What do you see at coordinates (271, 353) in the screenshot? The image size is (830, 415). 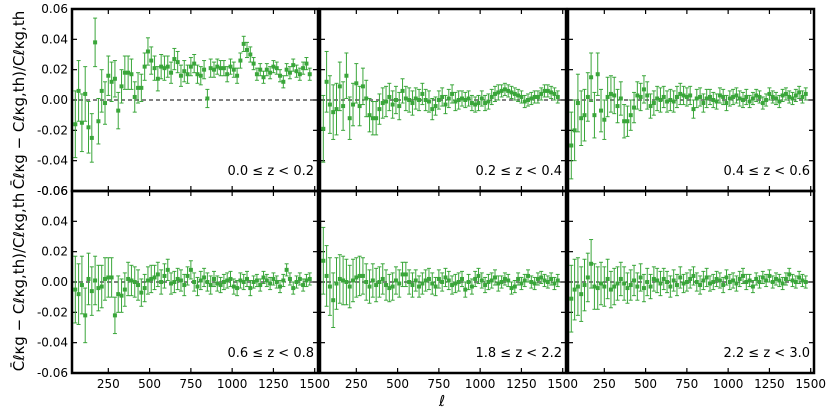 I see `panel-label: 0.6 ≤ z < 0.8` at bounding box center [271, 353].